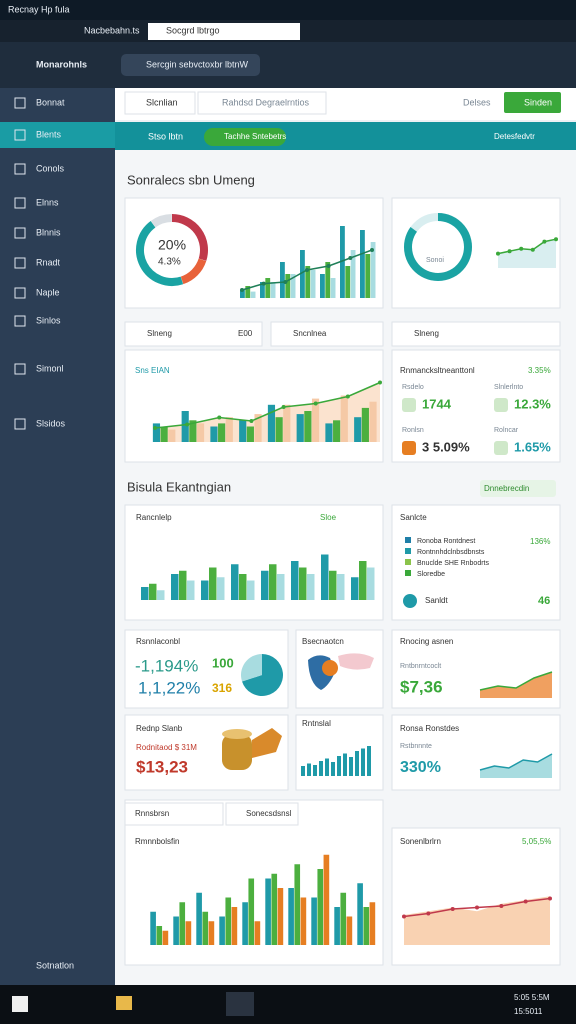 The image size is (576, 1024). Describe the element at coordinates (50, 102) in the screenshot. I see `sidebar-item: Bonnat` at that location.